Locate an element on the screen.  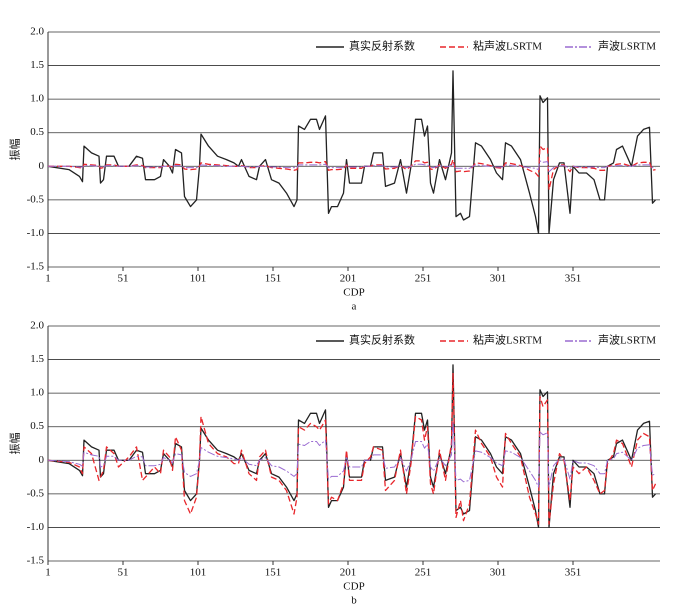
panel-label: b is located at coordinates (354, 601).